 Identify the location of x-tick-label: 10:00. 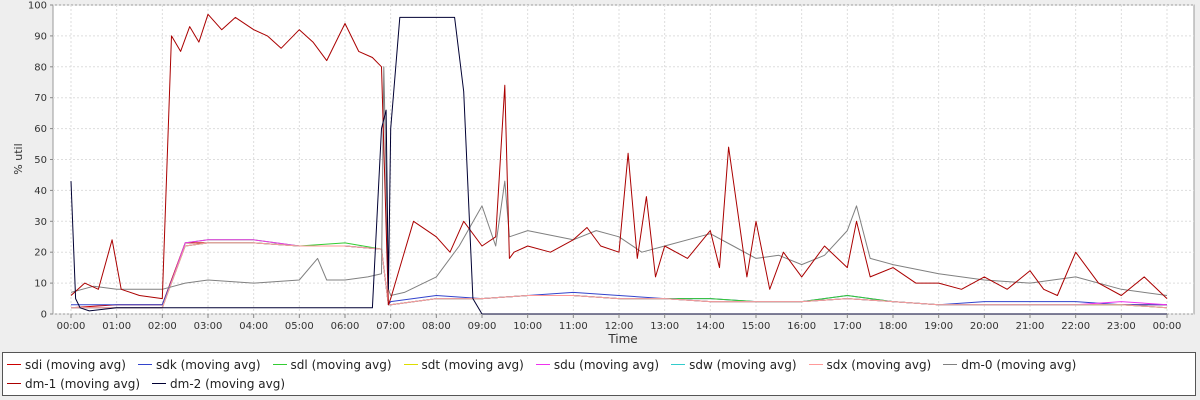
(527, 326).